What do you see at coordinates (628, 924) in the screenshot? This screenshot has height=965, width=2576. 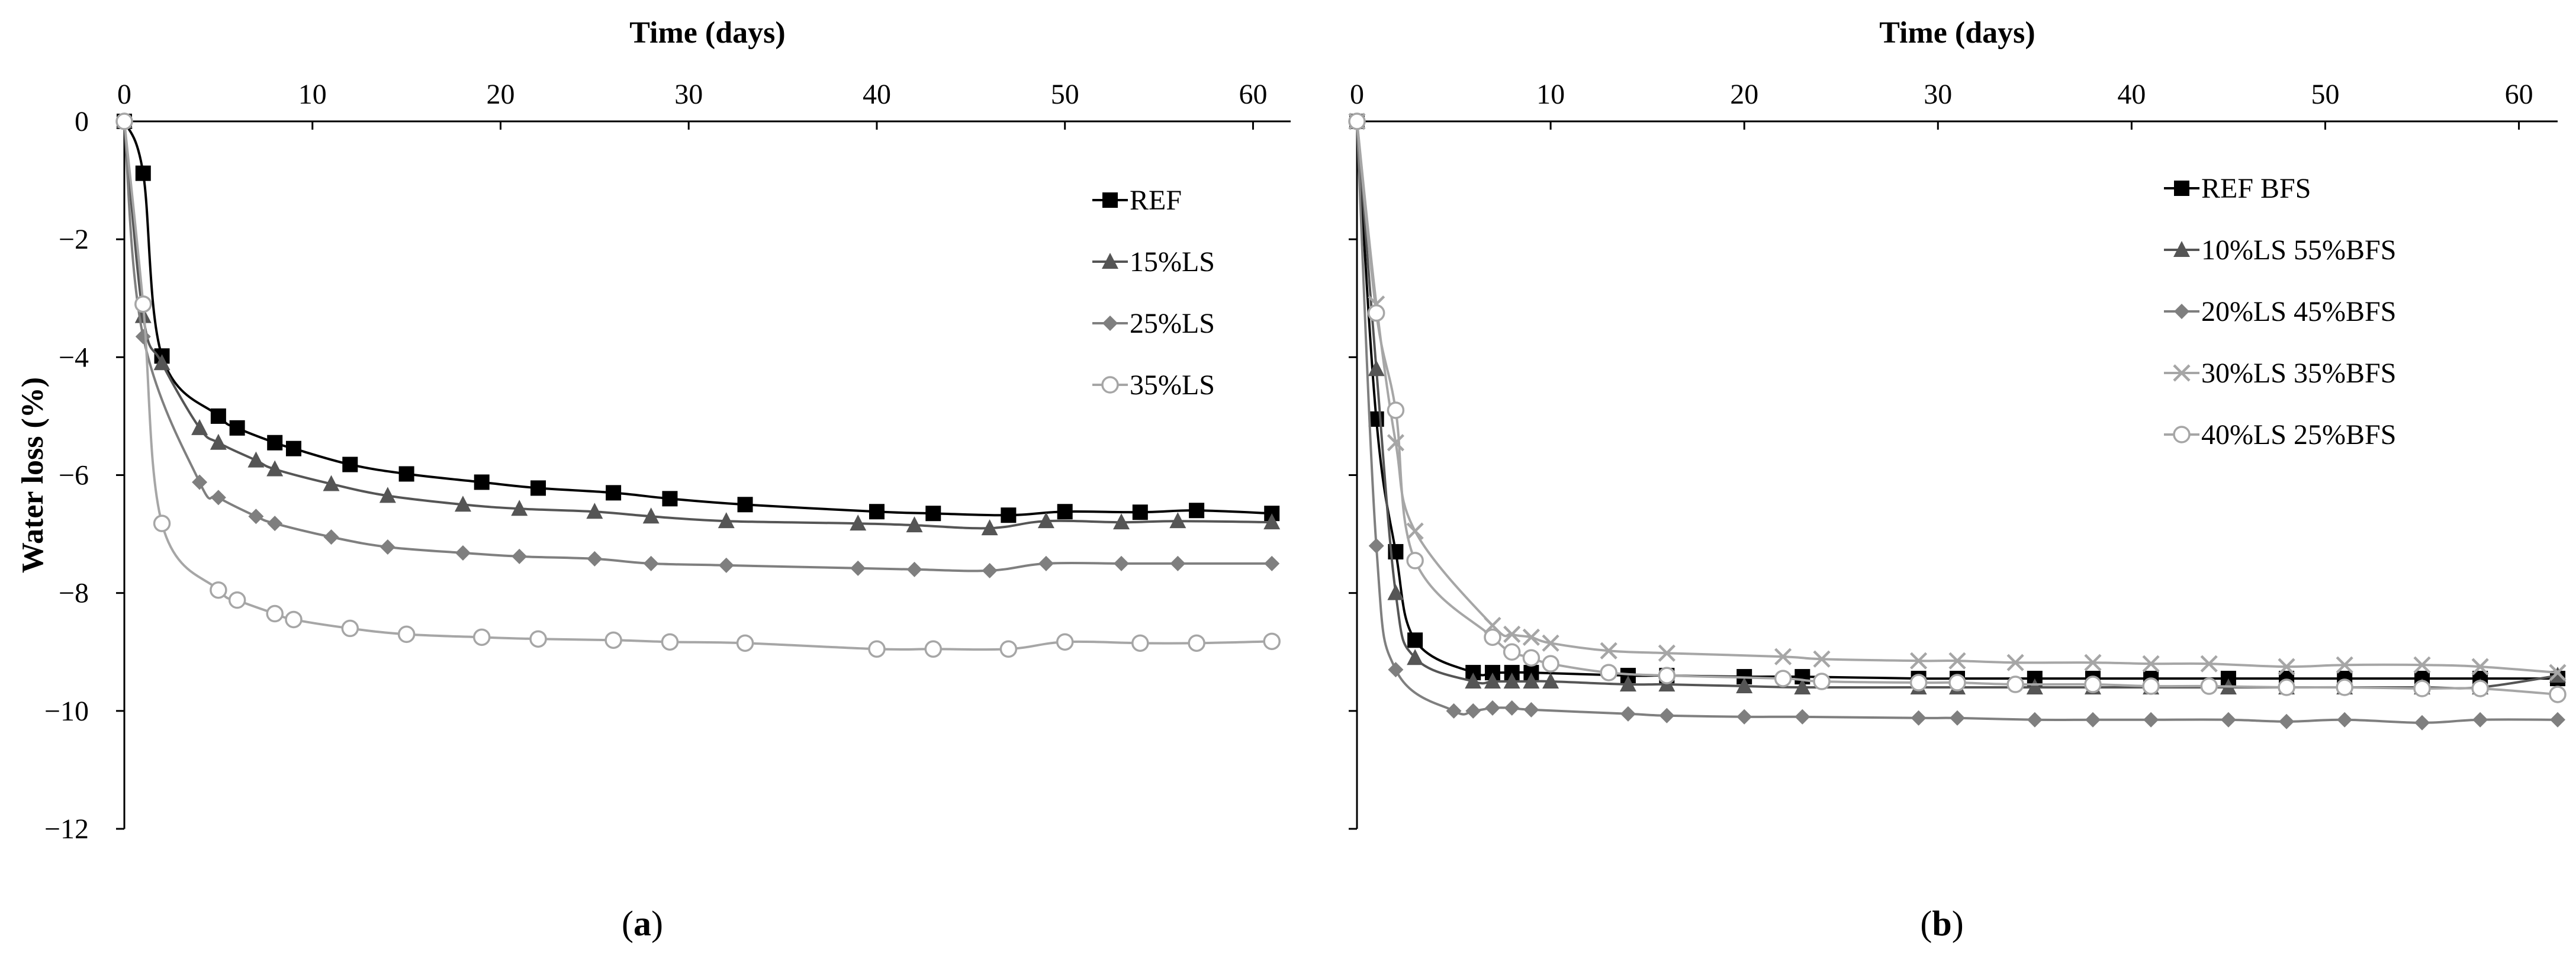 I see `panel-label-open: (` at bounding box center [628, 924].